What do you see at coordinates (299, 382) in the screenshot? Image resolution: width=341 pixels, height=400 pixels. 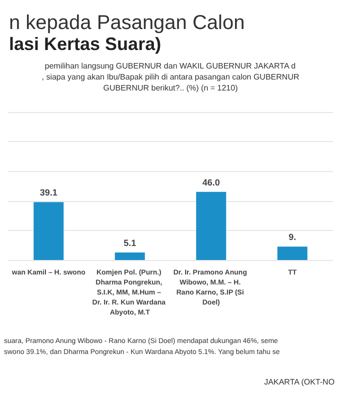 I see `text: JAKARTA (OKT-NO` at bounding box center [299, 382].